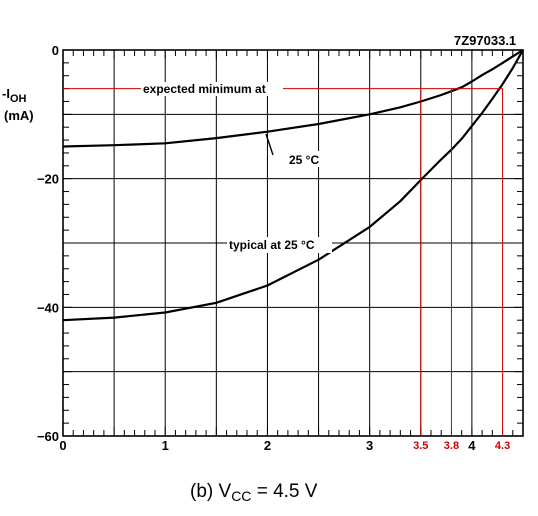 The width and height of the screenshot is (538, 516). I want to click on typical-label-bg, so click(279, 245).